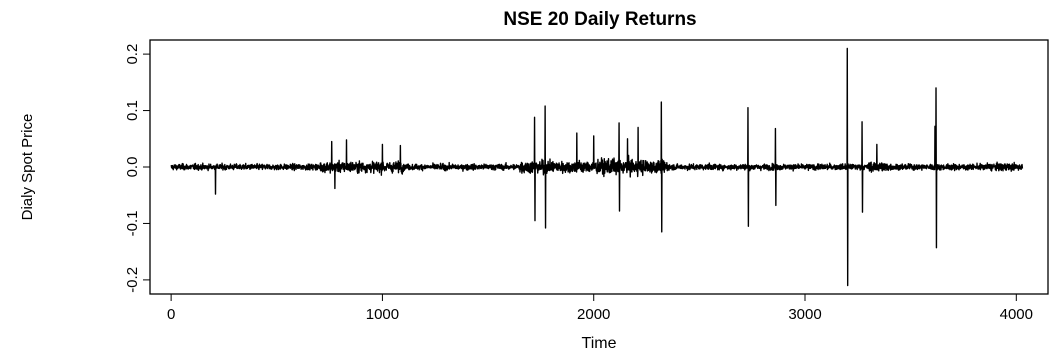 This screenshot has height=353, width=1058. I want to click on y-tick-label: 0.1, so click(132, 110).